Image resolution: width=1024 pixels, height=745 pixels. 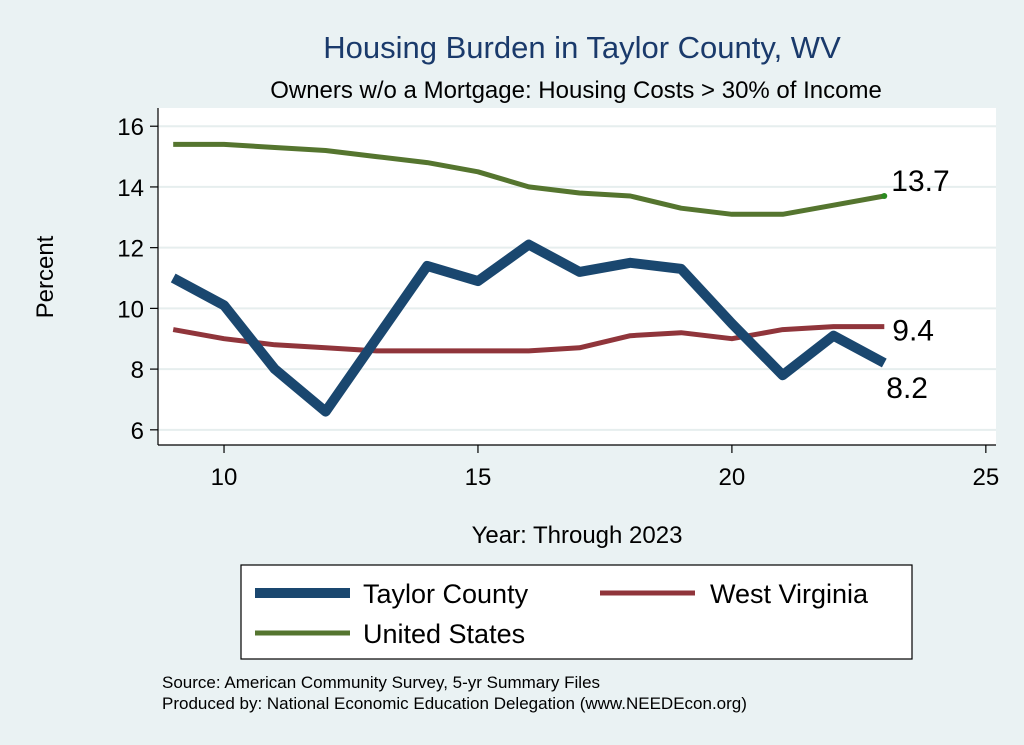 I want to click on y-tick-label: 6, so click(x=137, y=431).